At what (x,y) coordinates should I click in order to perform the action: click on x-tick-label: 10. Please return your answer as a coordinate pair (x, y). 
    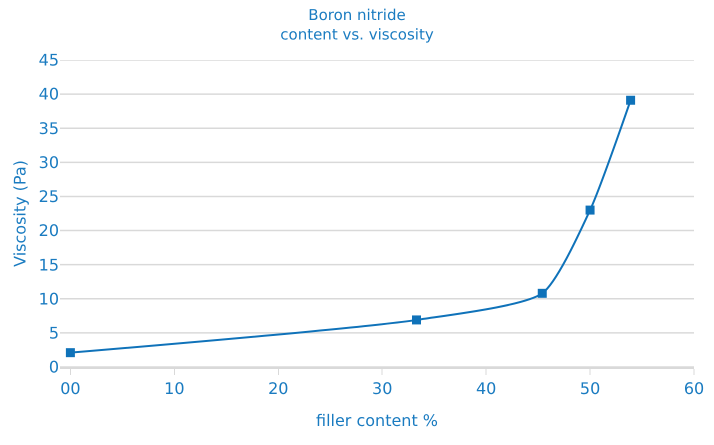
    Looking at the image, I should click on (174, 388).